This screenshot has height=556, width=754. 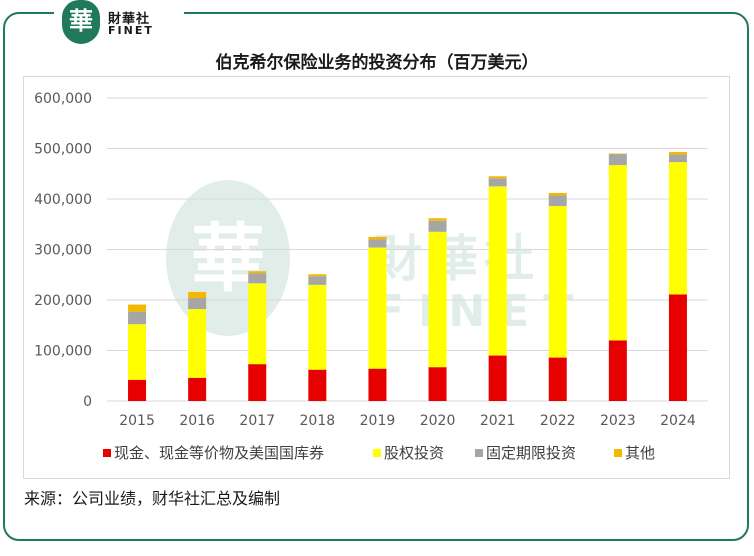 I want to click on y-tick-label: 300,000, so click(x=63, y=251).